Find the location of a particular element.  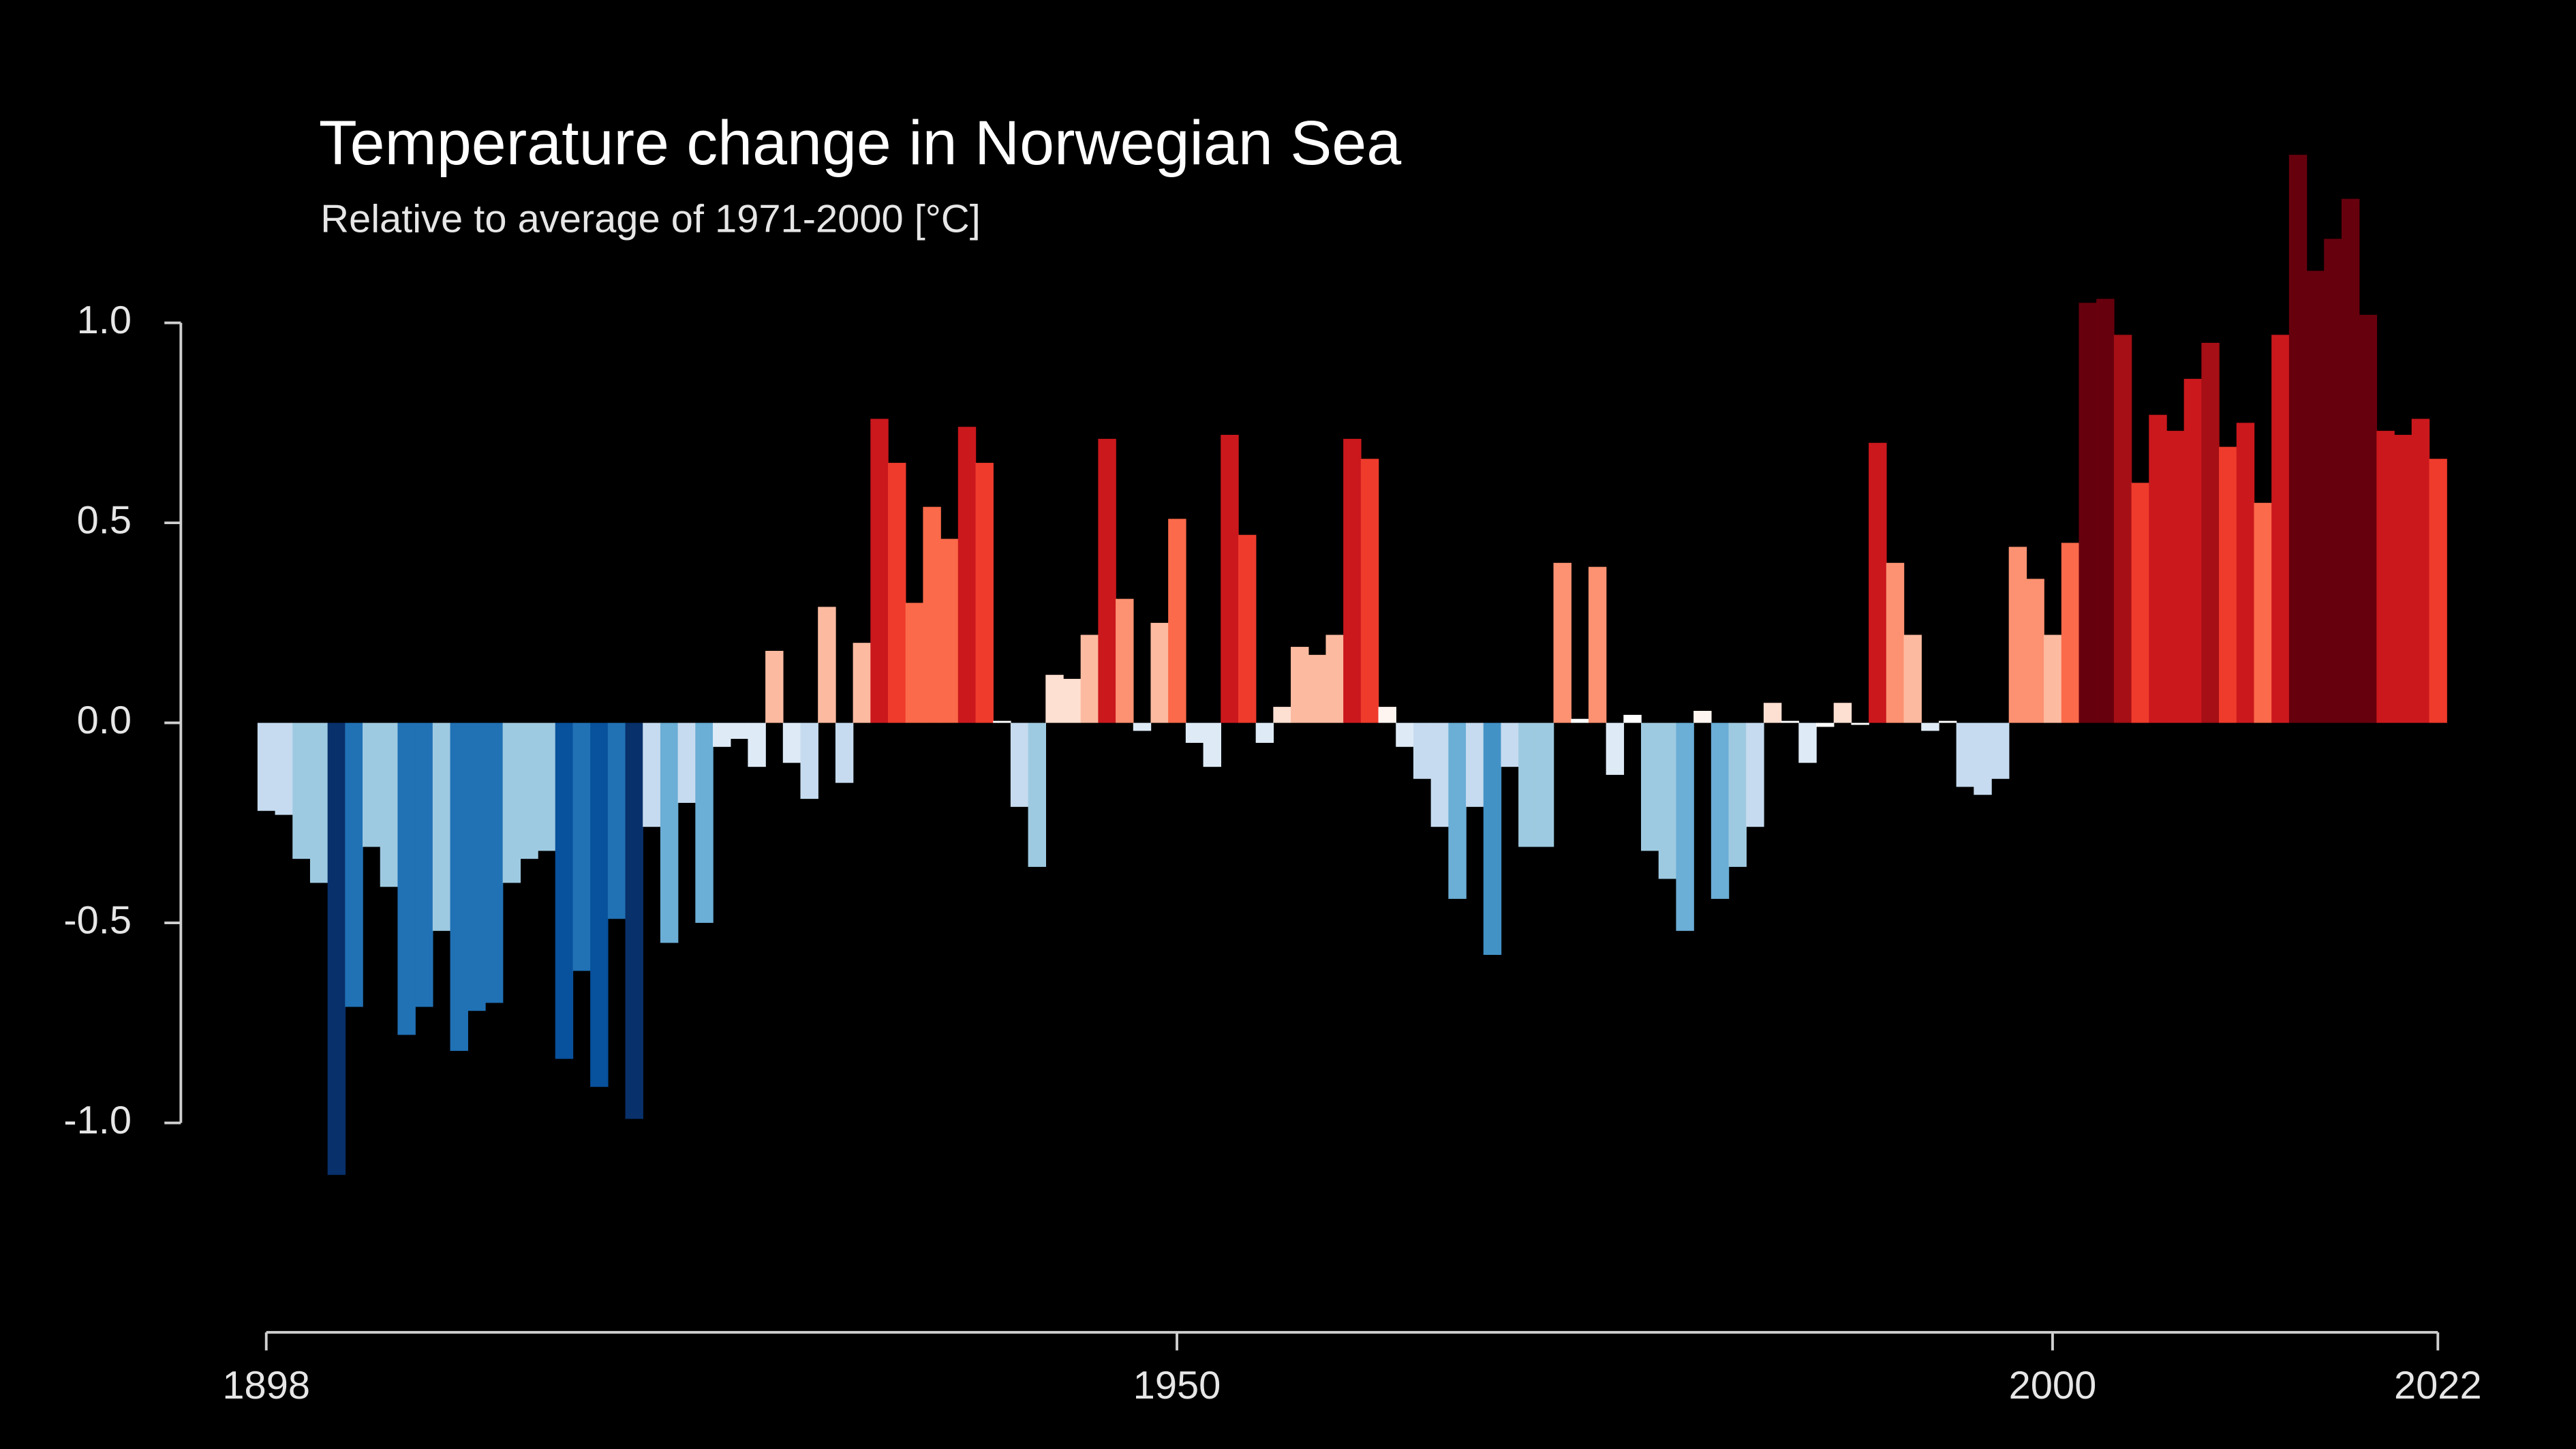

x-tick-label: 2000 is located at coordinates (2053, 1385).